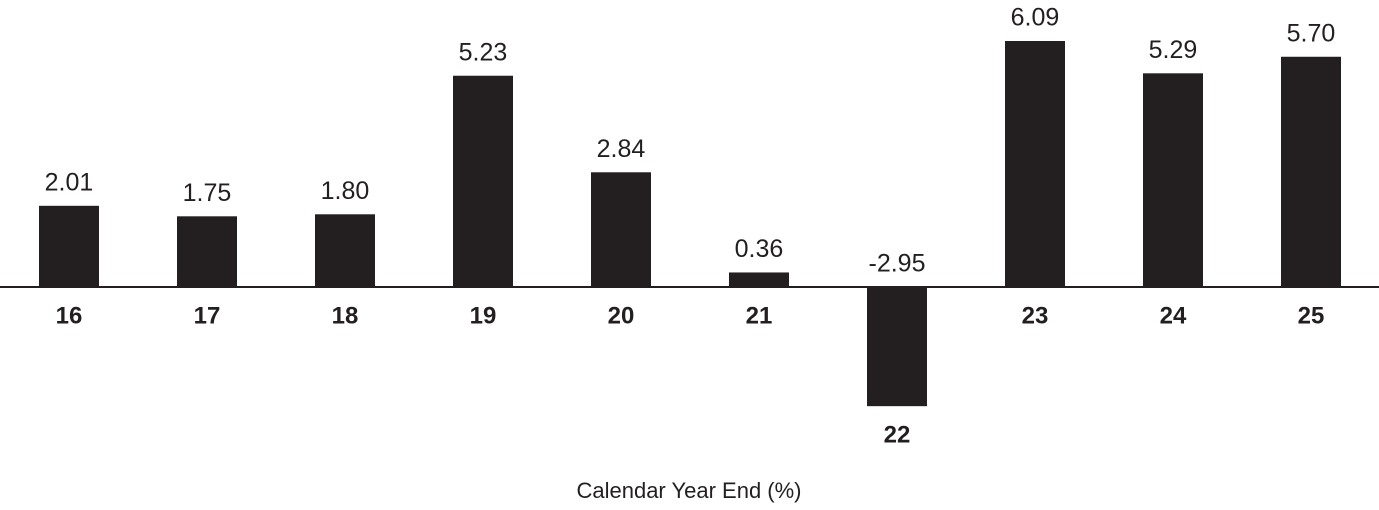 Image resolution: width=1379 pixels, height=510 pixels. Describe the element at coordinates (897, 435) in the screenshot. I see `x-tick-label: 22` at that location.